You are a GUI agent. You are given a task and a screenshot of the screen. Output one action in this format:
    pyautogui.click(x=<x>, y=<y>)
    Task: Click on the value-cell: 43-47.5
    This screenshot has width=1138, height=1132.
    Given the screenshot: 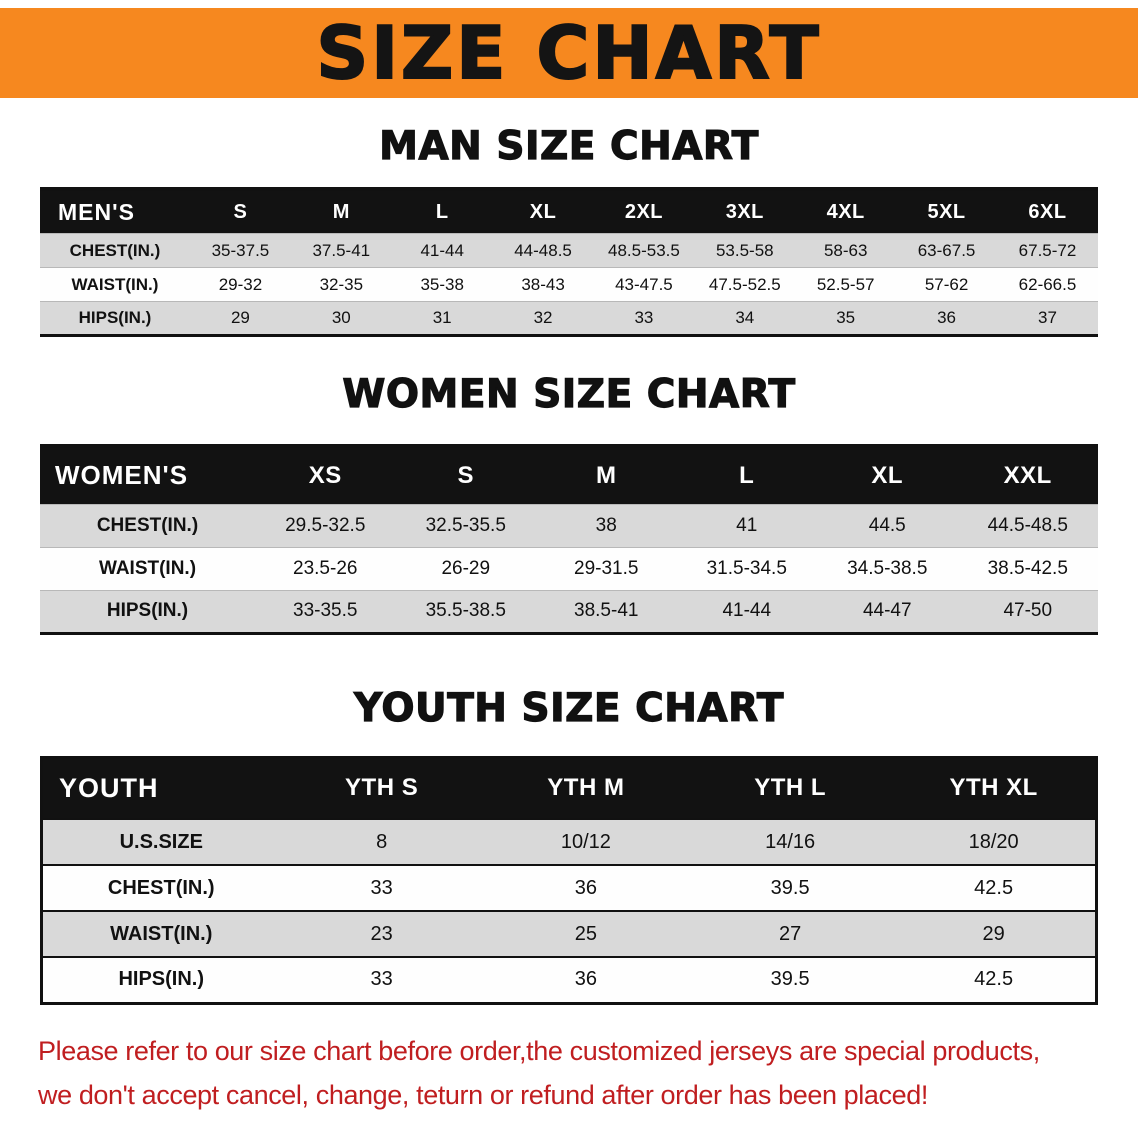 What is the action you would take?
    pyautogui.click(x=644, y=284)
    